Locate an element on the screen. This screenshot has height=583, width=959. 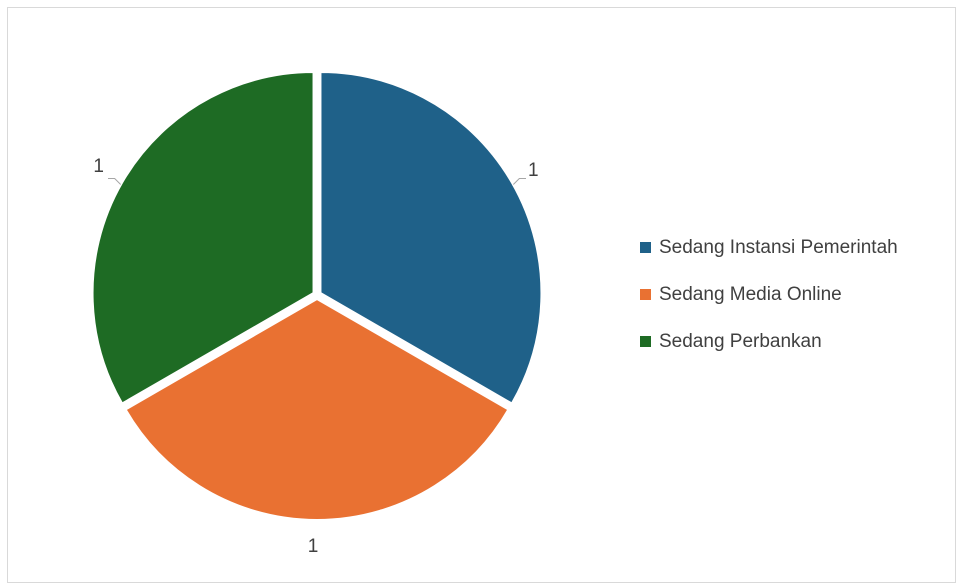
data-label-3: 1 is located at coordinates (98, 166).